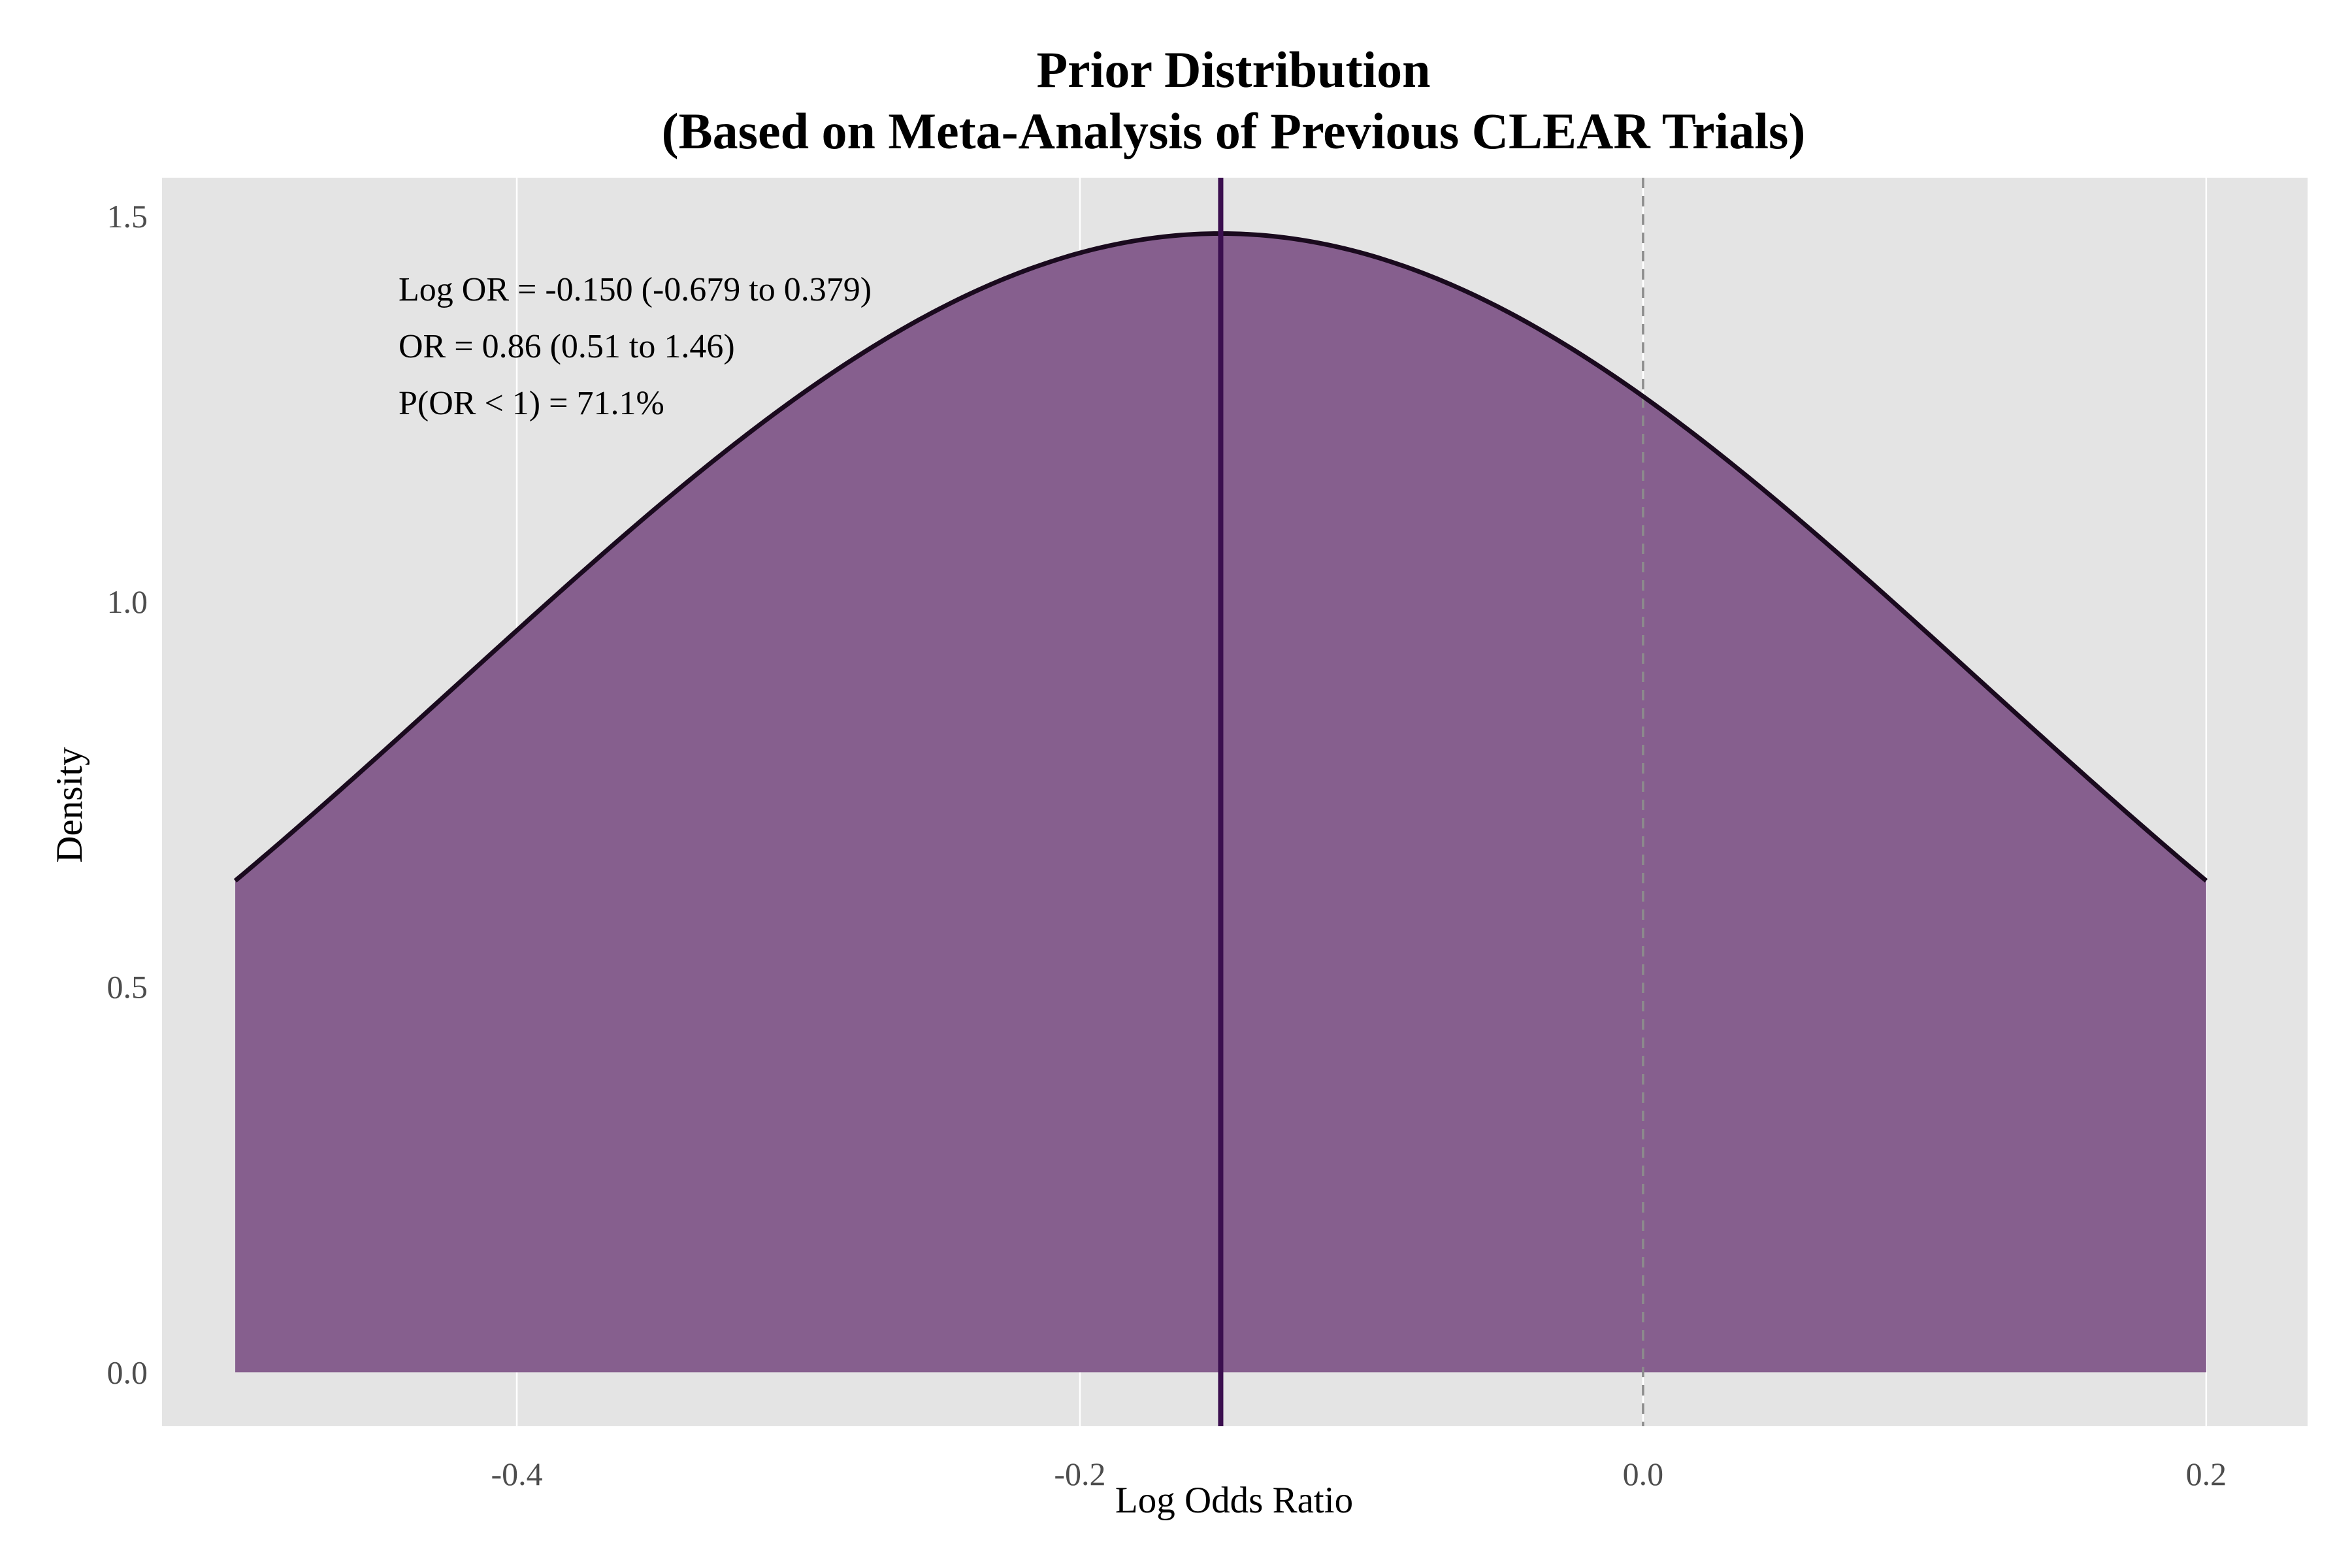  Describe the element at coordinates (531, 403) in the screenshot. I see `annotation-probability: P(OR < 1) = 71.1%` at that location.